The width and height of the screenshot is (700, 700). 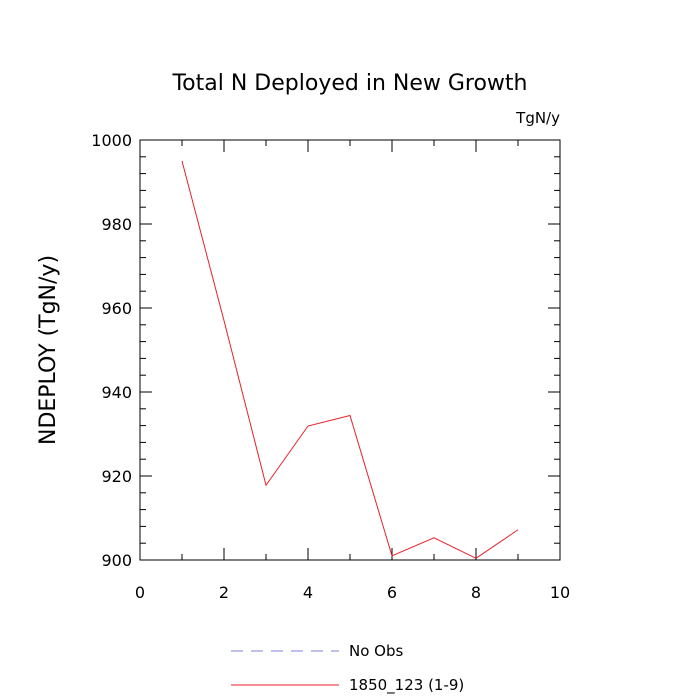 What do you see at coordinates (308, 592) in the screenshot?
I see `x-tick-label: 4` at bounding box center [308, 592].